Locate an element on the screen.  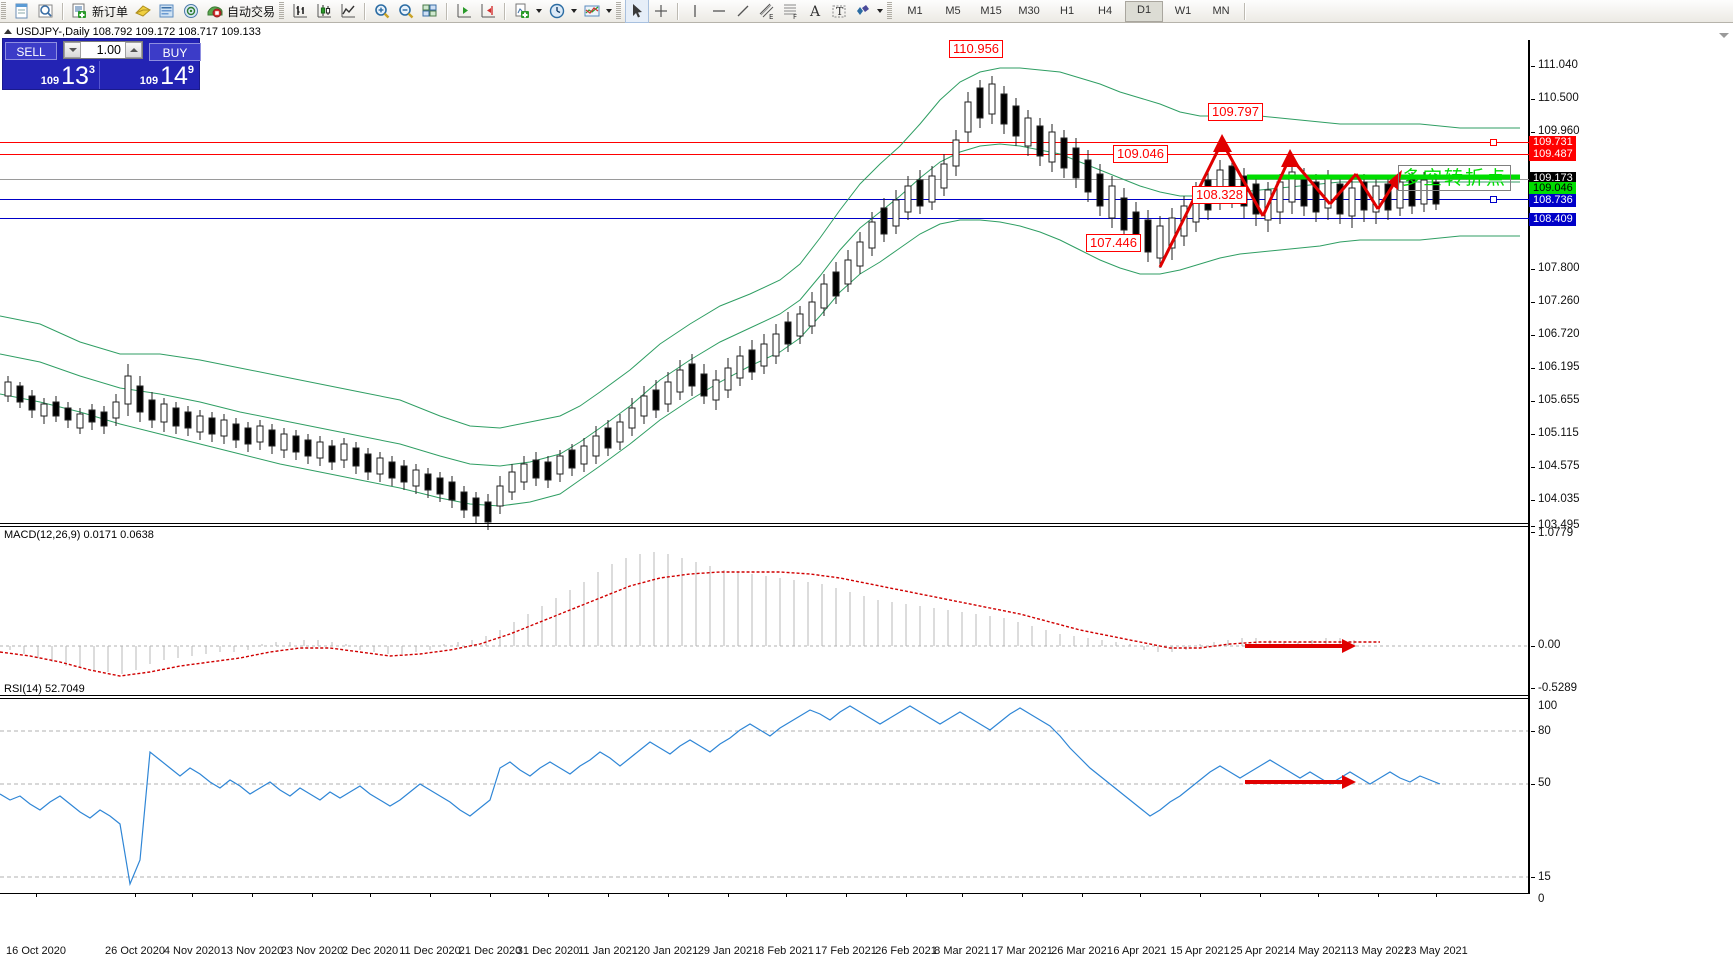
auto-trading-button: 自动交易 is located at coordinates (240, 11).